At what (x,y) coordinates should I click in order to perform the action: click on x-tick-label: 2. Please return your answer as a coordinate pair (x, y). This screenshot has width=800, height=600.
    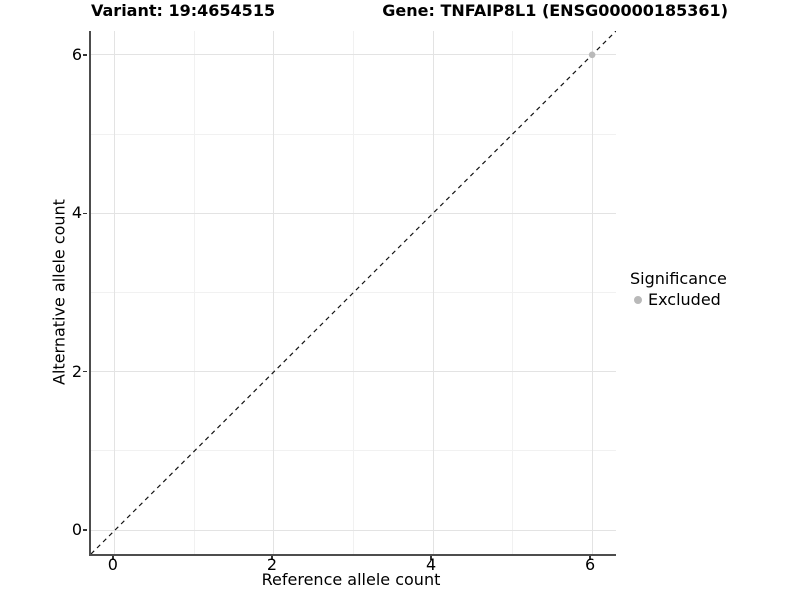
    Looking at the image, I should click on (272, 564).